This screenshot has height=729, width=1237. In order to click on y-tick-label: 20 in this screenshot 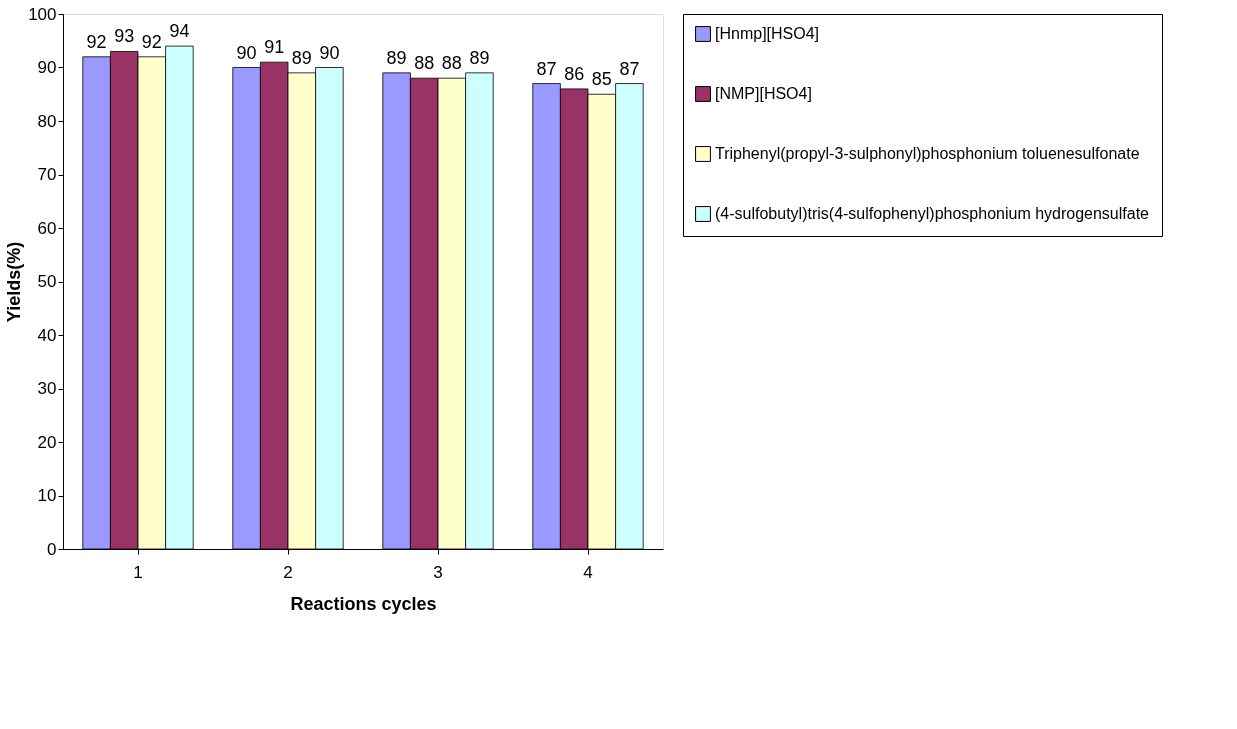, I will do `click(47, 442)`.